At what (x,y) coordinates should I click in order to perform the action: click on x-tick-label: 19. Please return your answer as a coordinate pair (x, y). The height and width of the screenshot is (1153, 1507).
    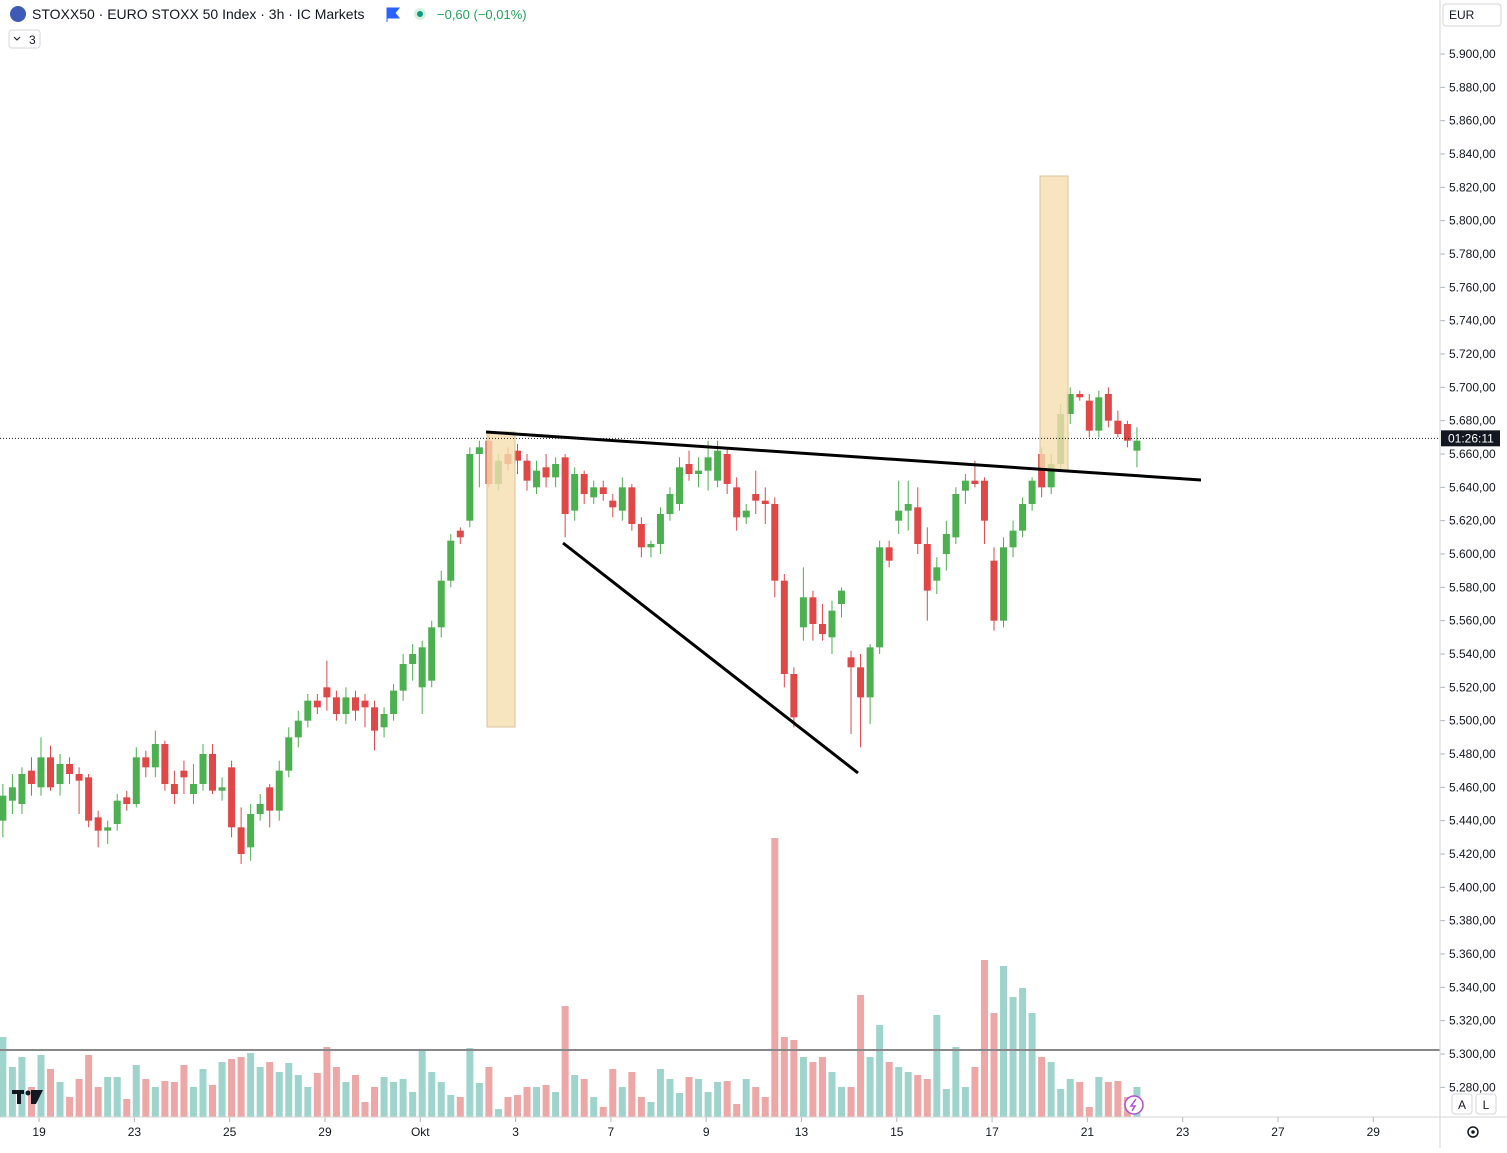
    Looking at the image, I should click on (39, 1132).